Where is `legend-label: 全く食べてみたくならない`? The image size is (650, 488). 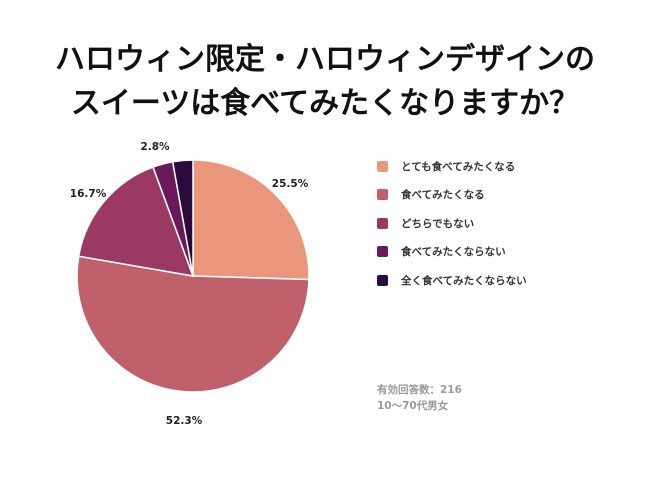 legend-label: 全く食べてみたくならない is located at coordinates (464, 280).